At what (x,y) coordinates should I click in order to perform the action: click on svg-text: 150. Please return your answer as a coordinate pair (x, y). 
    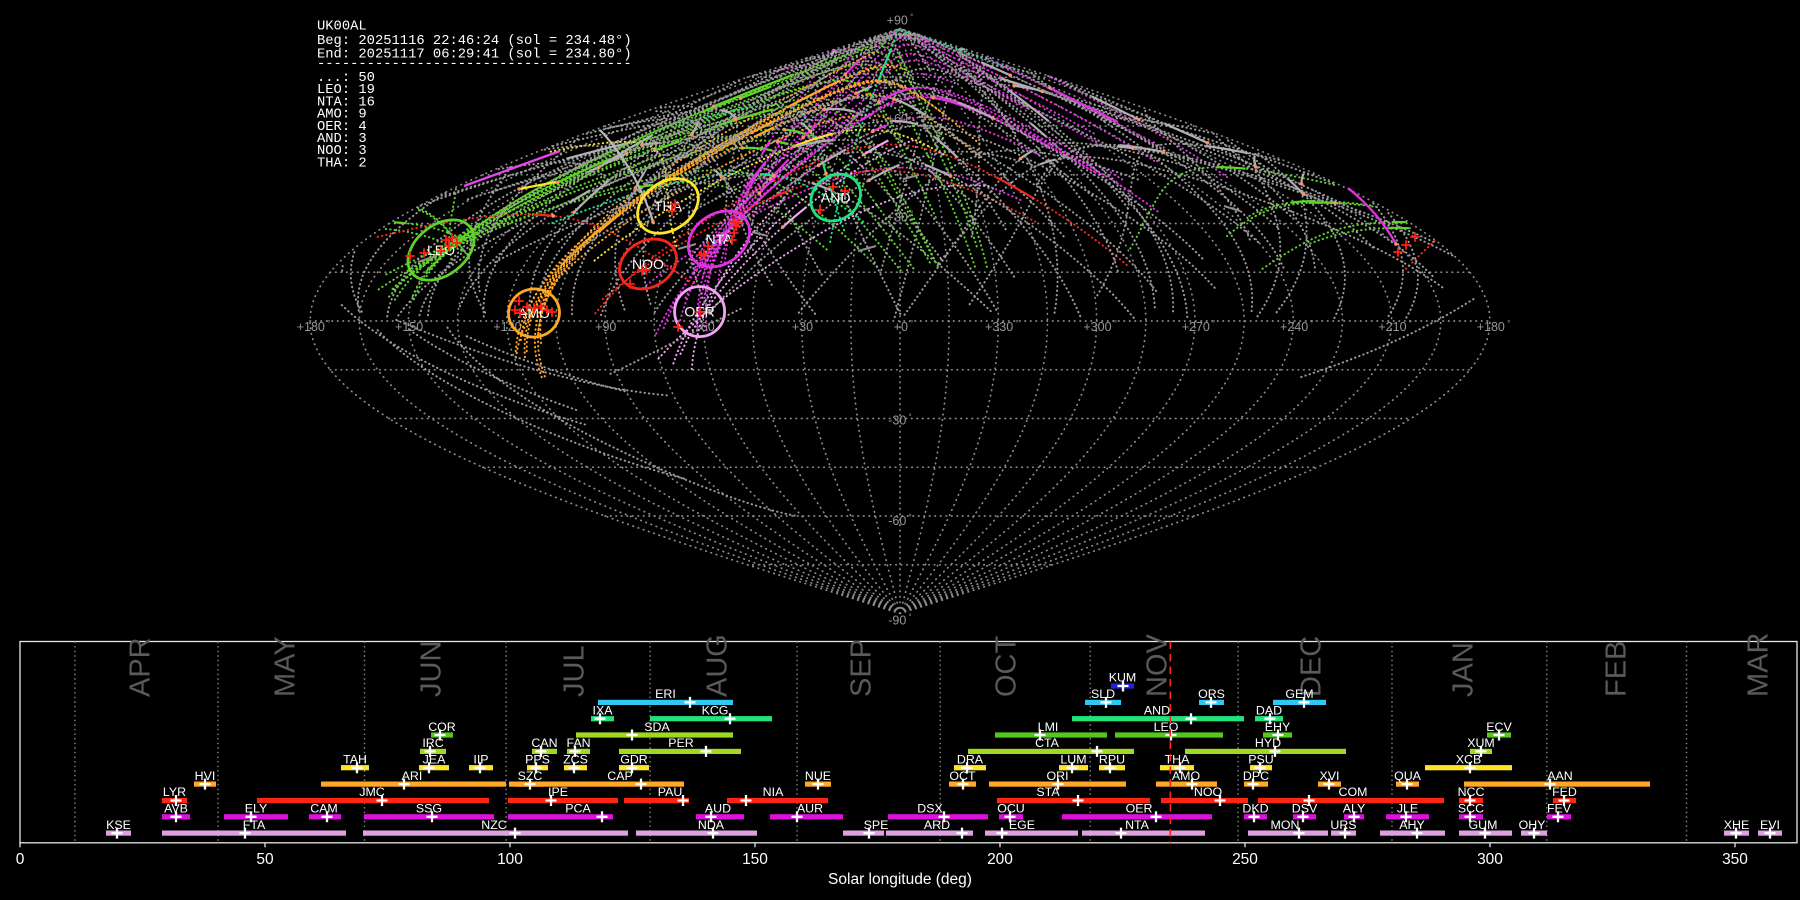
    Looking at the image, I should click on (755, 859).